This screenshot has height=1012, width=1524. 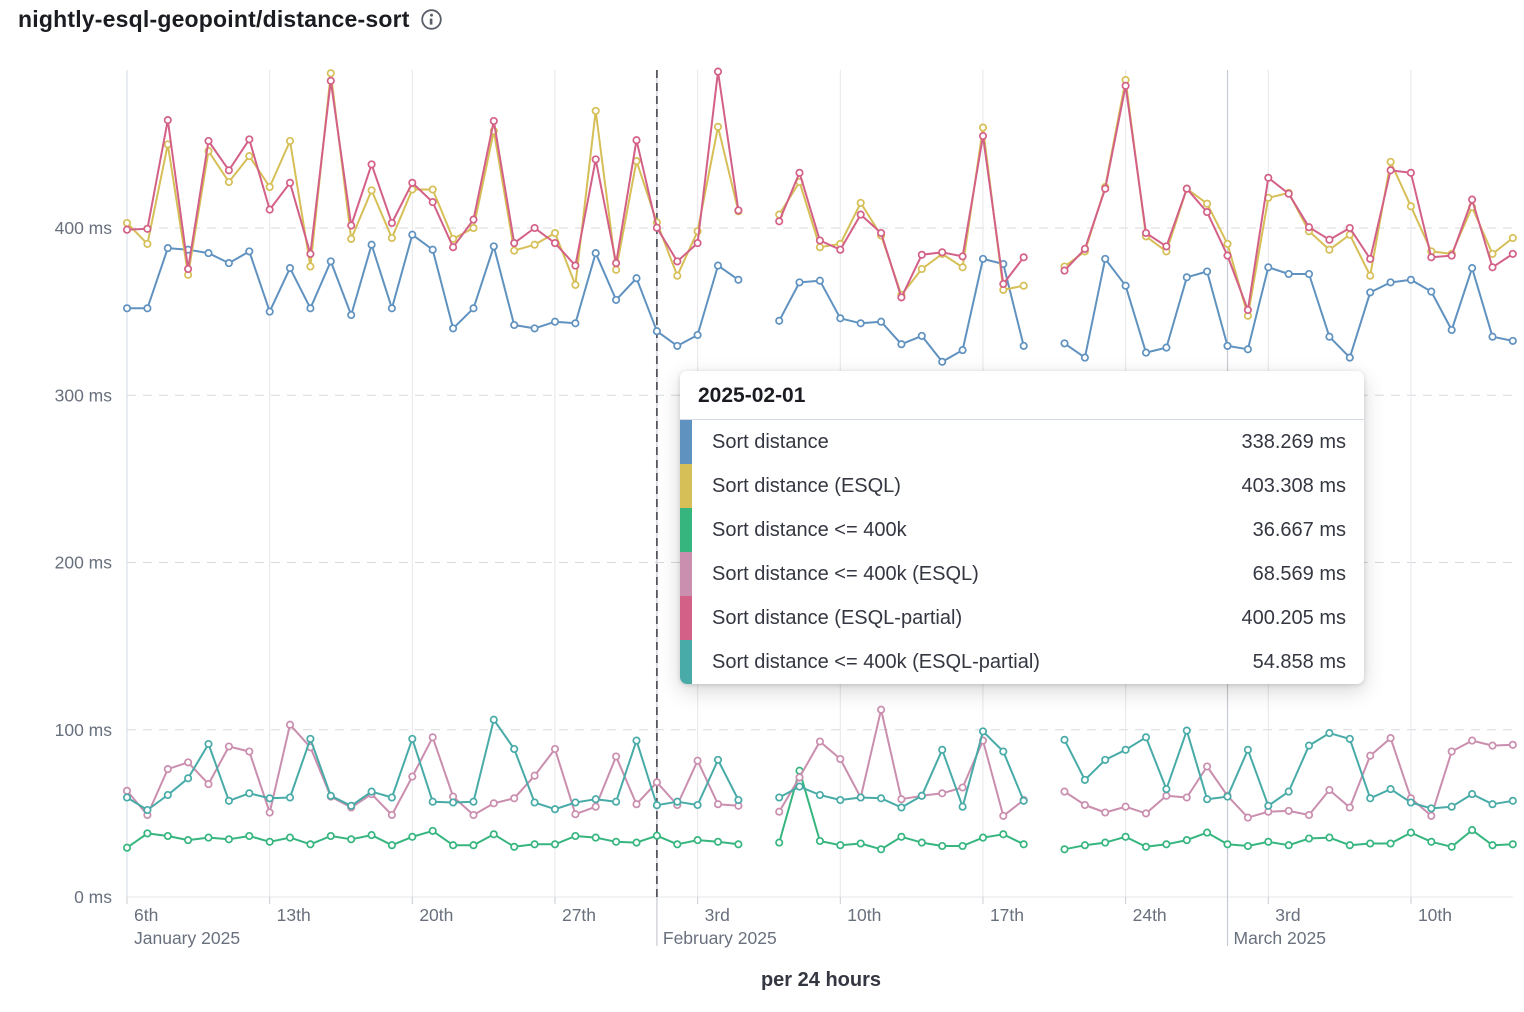 What do you see at coordinates (720, 938) in the screenshot?
I see `svg-text: February 2025` at bounding box center [720, 938].